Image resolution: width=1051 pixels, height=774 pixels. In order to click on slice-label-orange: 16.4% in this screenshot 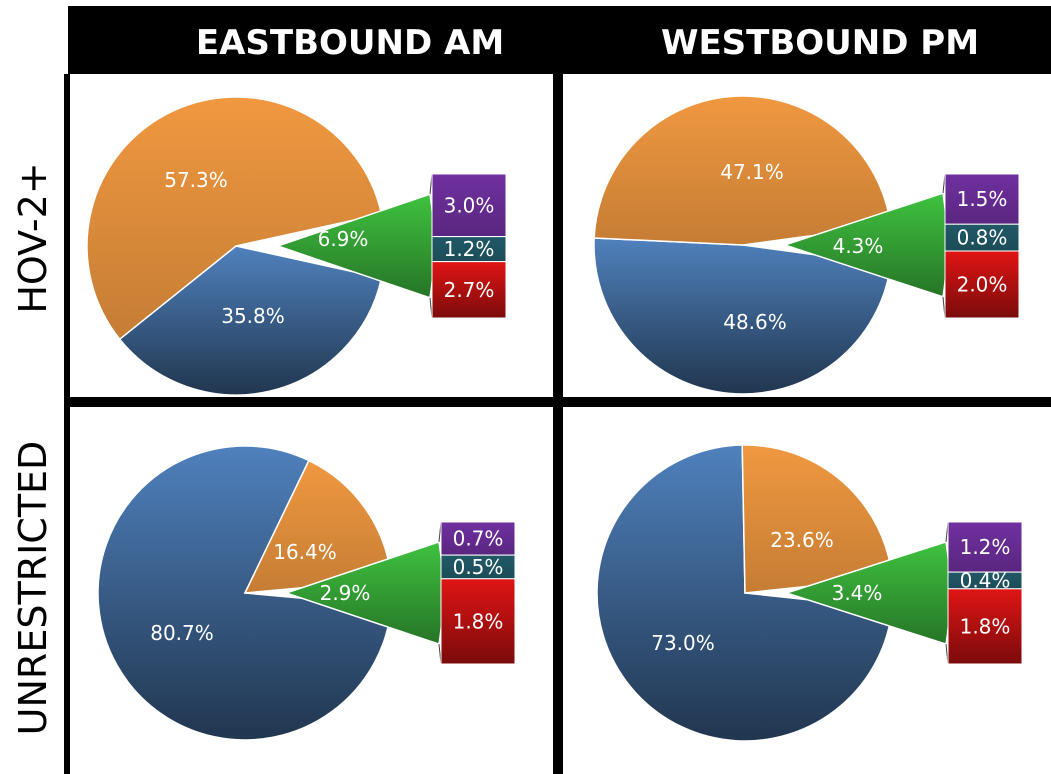, I will do `click(305, 552)`.